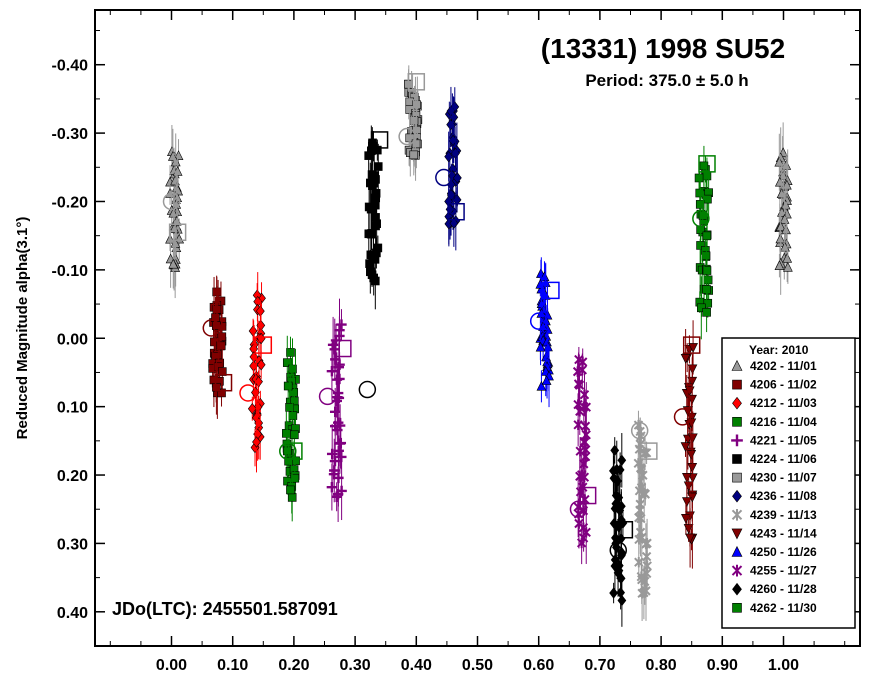 This screenshot has width=873, height=680. I want to click on legend-item: 4216 - 11/04, so click(774, 422).